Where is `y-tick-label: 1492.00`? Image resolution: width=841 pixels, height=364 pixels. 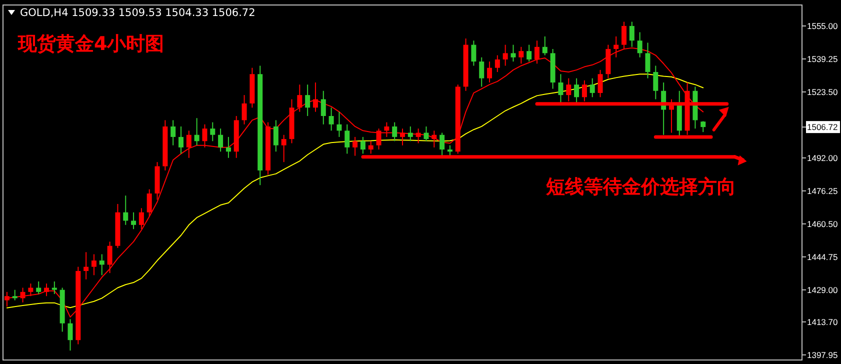
y-tick-label: 1492.00 is located at coordinates (822, 157).